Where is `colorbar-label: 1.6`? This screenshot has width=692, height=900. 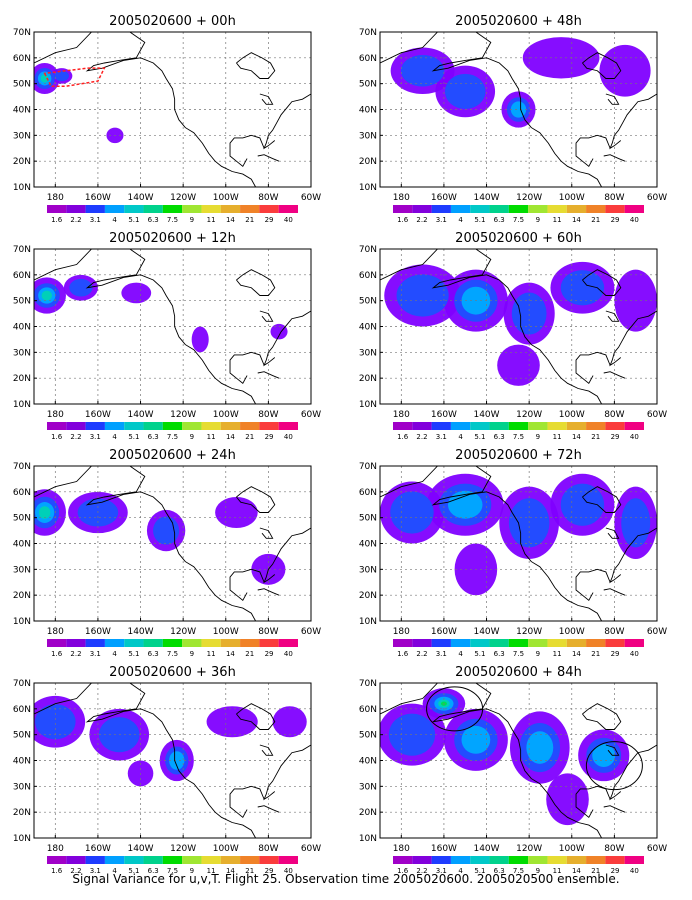
colorbar-label: 1.6 is located at coordinates (403, 654).